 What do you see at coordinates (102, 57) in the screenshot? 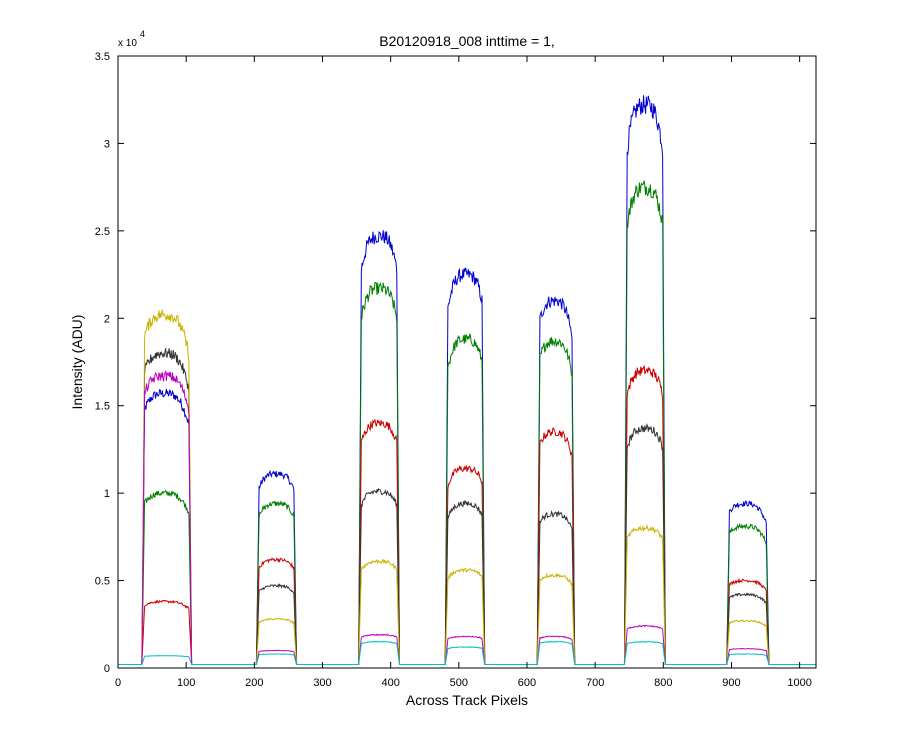
I see `y-tick-label: 3.5` at bounding box center [102, 57].